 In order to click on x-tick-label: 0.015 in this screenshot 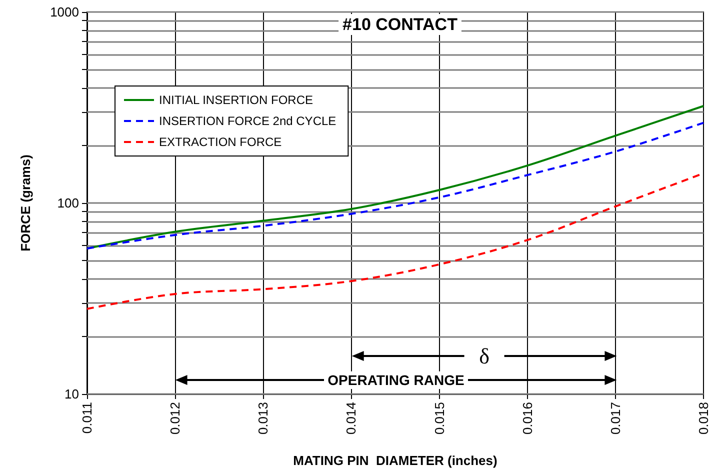, I will do `click(439, 418)`.